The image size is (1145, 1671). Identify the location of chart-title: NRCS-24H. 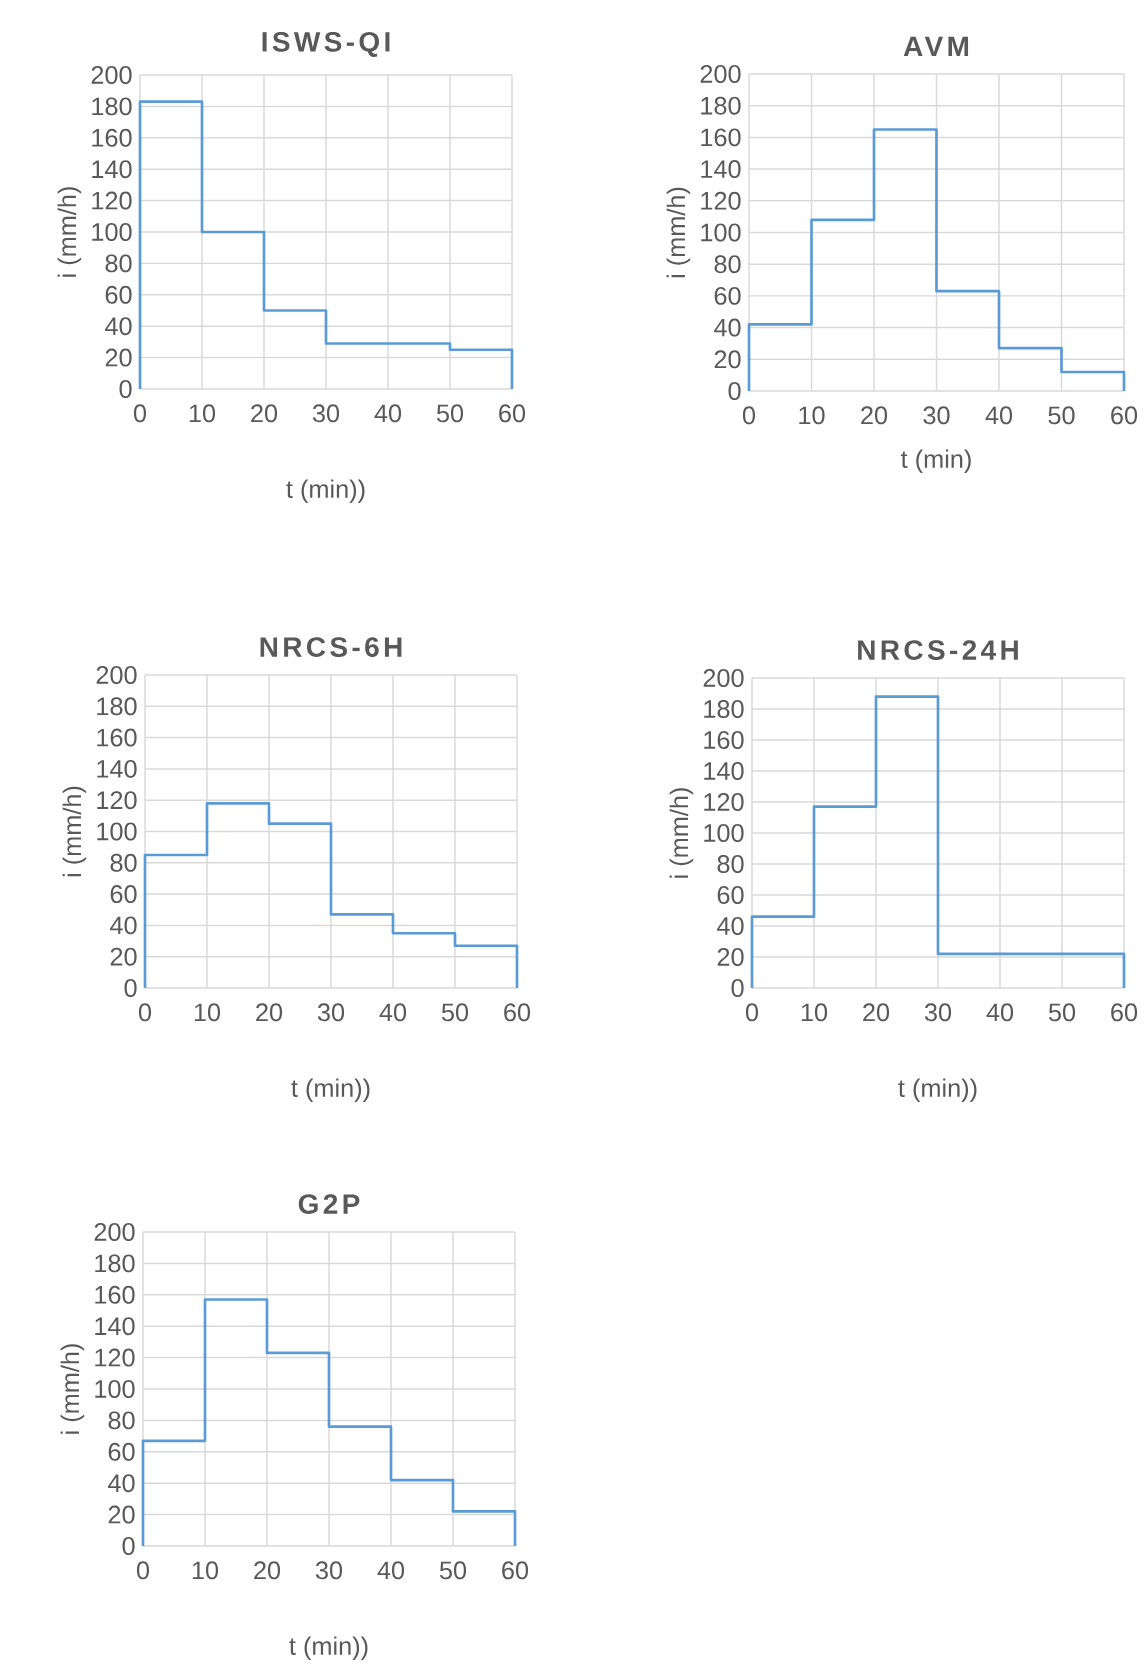
(938, 650).